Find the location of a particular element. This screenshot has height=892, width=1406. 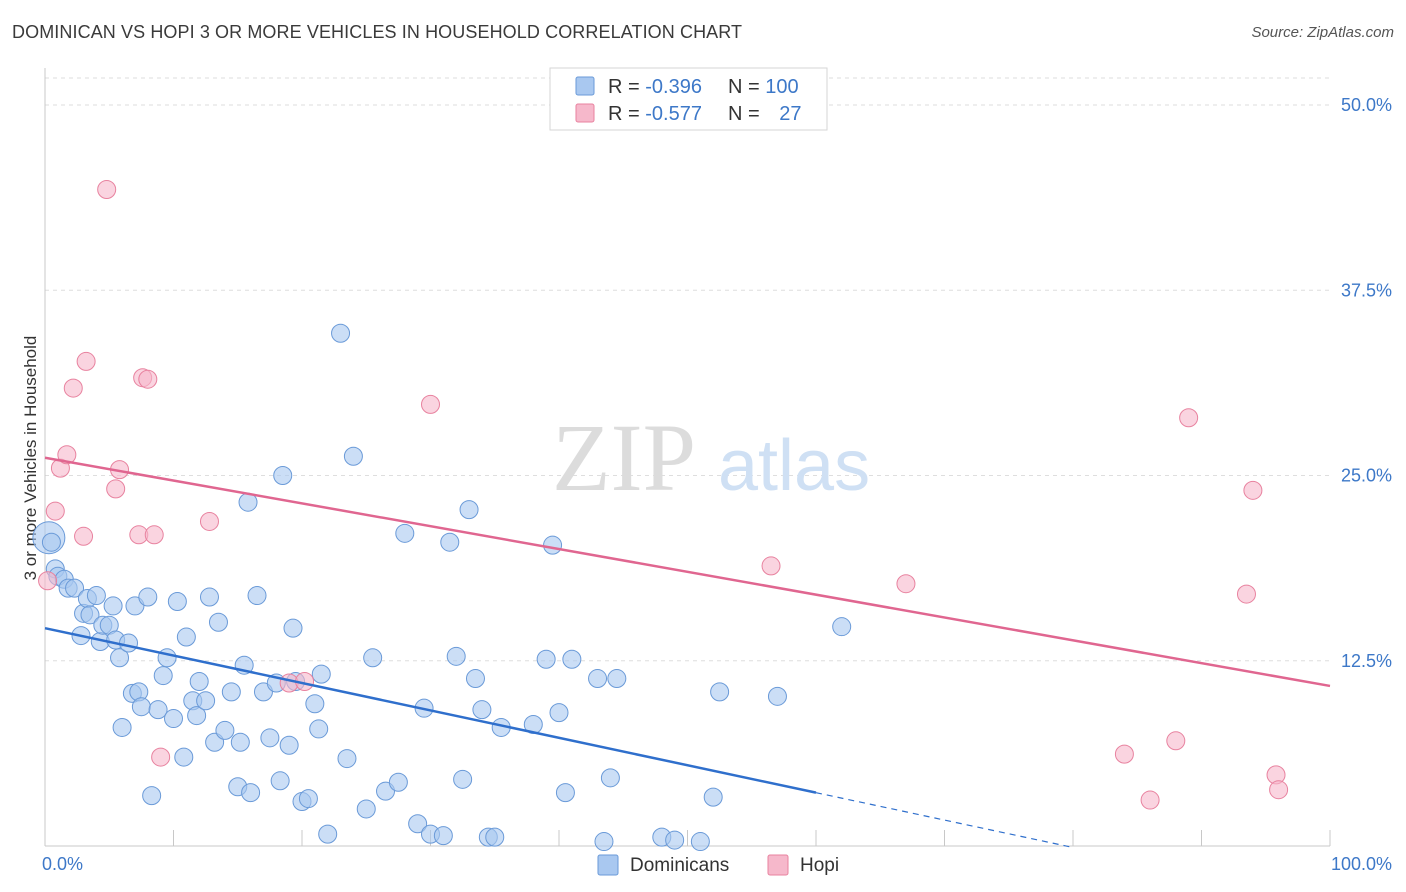

svg-text: N = 100 is located at coordinates (763, 87).